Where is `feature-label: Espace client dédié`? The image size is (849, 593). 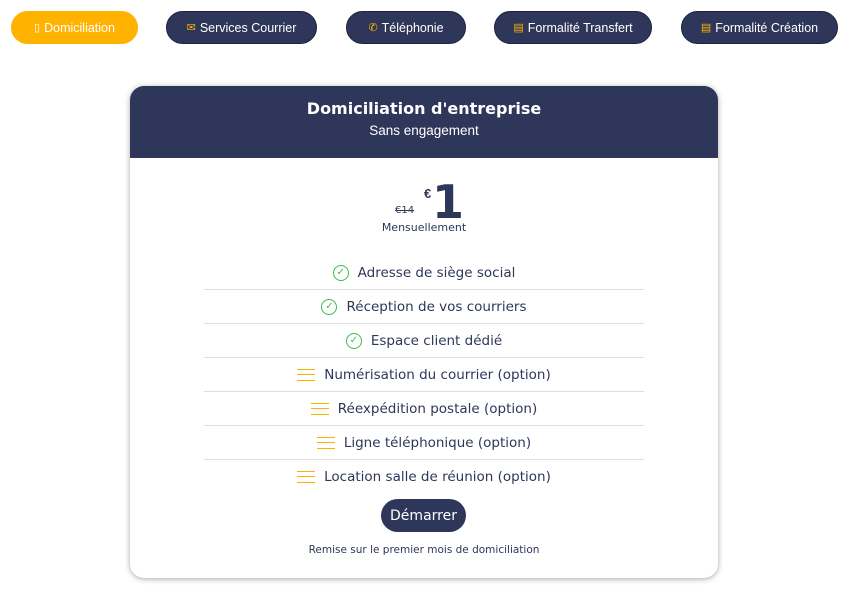 feature-label: Espace client dédié is located at coordinates (436, 340).